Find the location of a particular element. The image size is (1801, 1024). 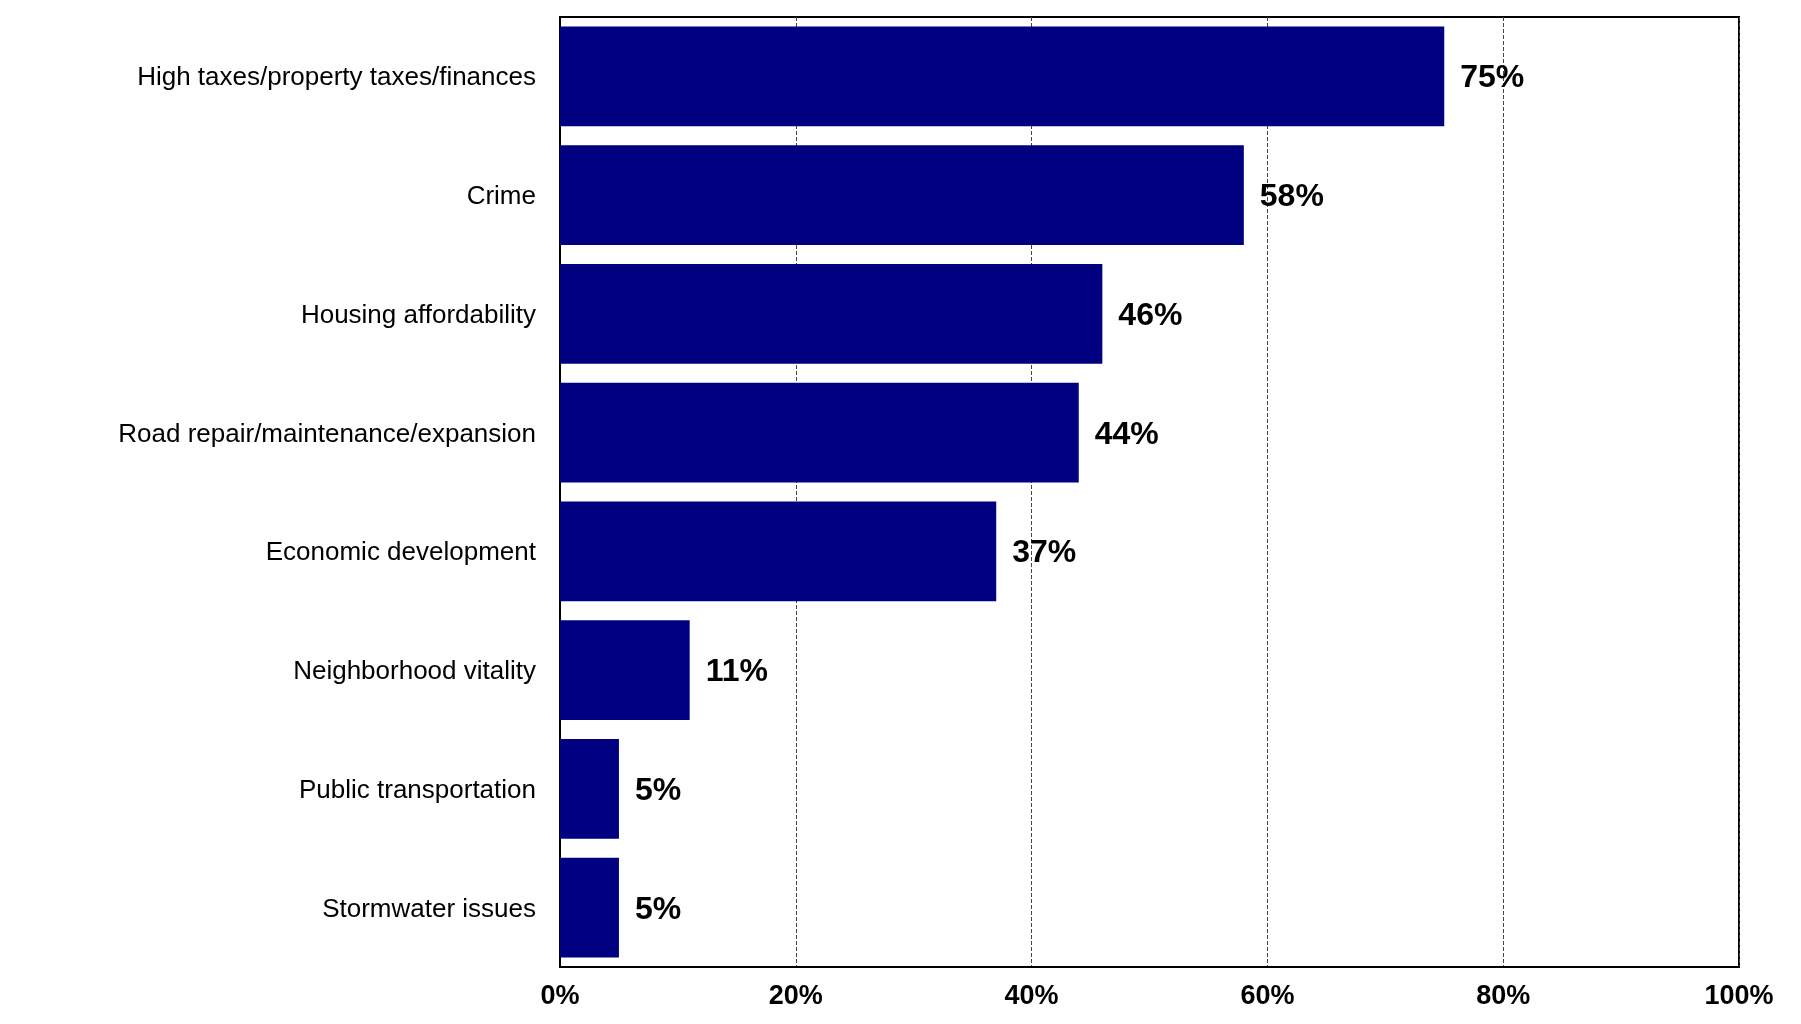

x-tick-label: 20% is located at coordinates (795, 994).